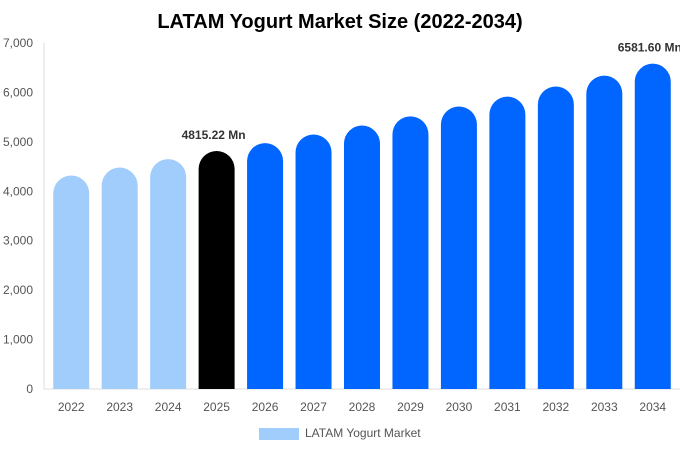 Image resolution: width=680 pixels, height=450 pixels. I want to click on x-tick-label: 2022, so click(71, 407).